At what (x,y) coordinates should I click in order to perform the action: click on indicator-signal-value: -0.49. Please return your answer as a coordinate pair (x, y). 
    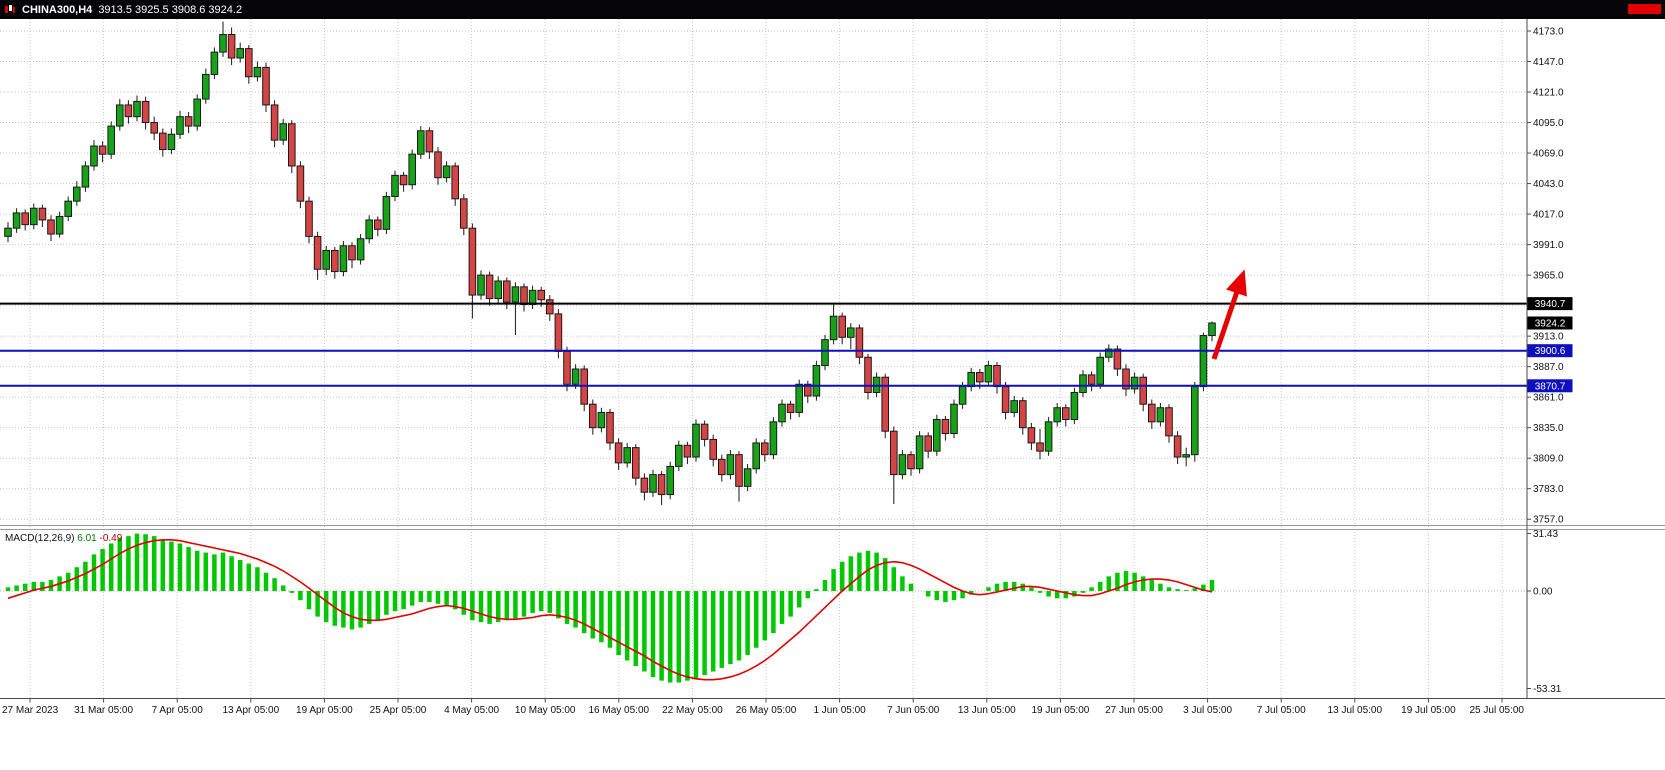
    Looking at the image, I should click on (111, 538).